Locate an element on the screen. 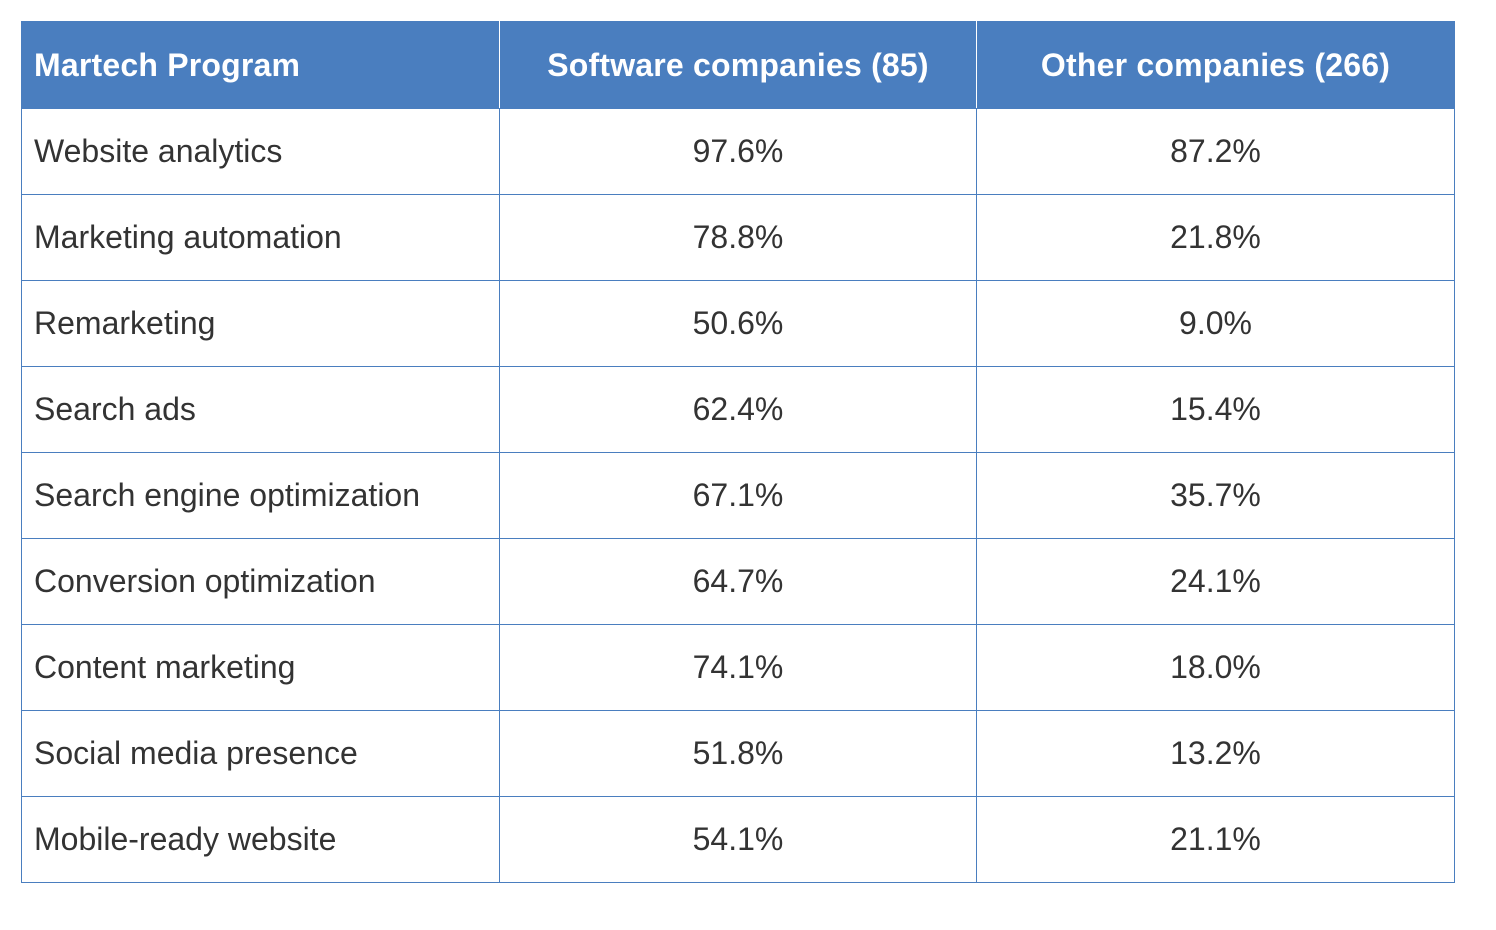 This screenshot has width=1496, height=930. software-value-cell: 62.4% is located at coordinates (738, 409).